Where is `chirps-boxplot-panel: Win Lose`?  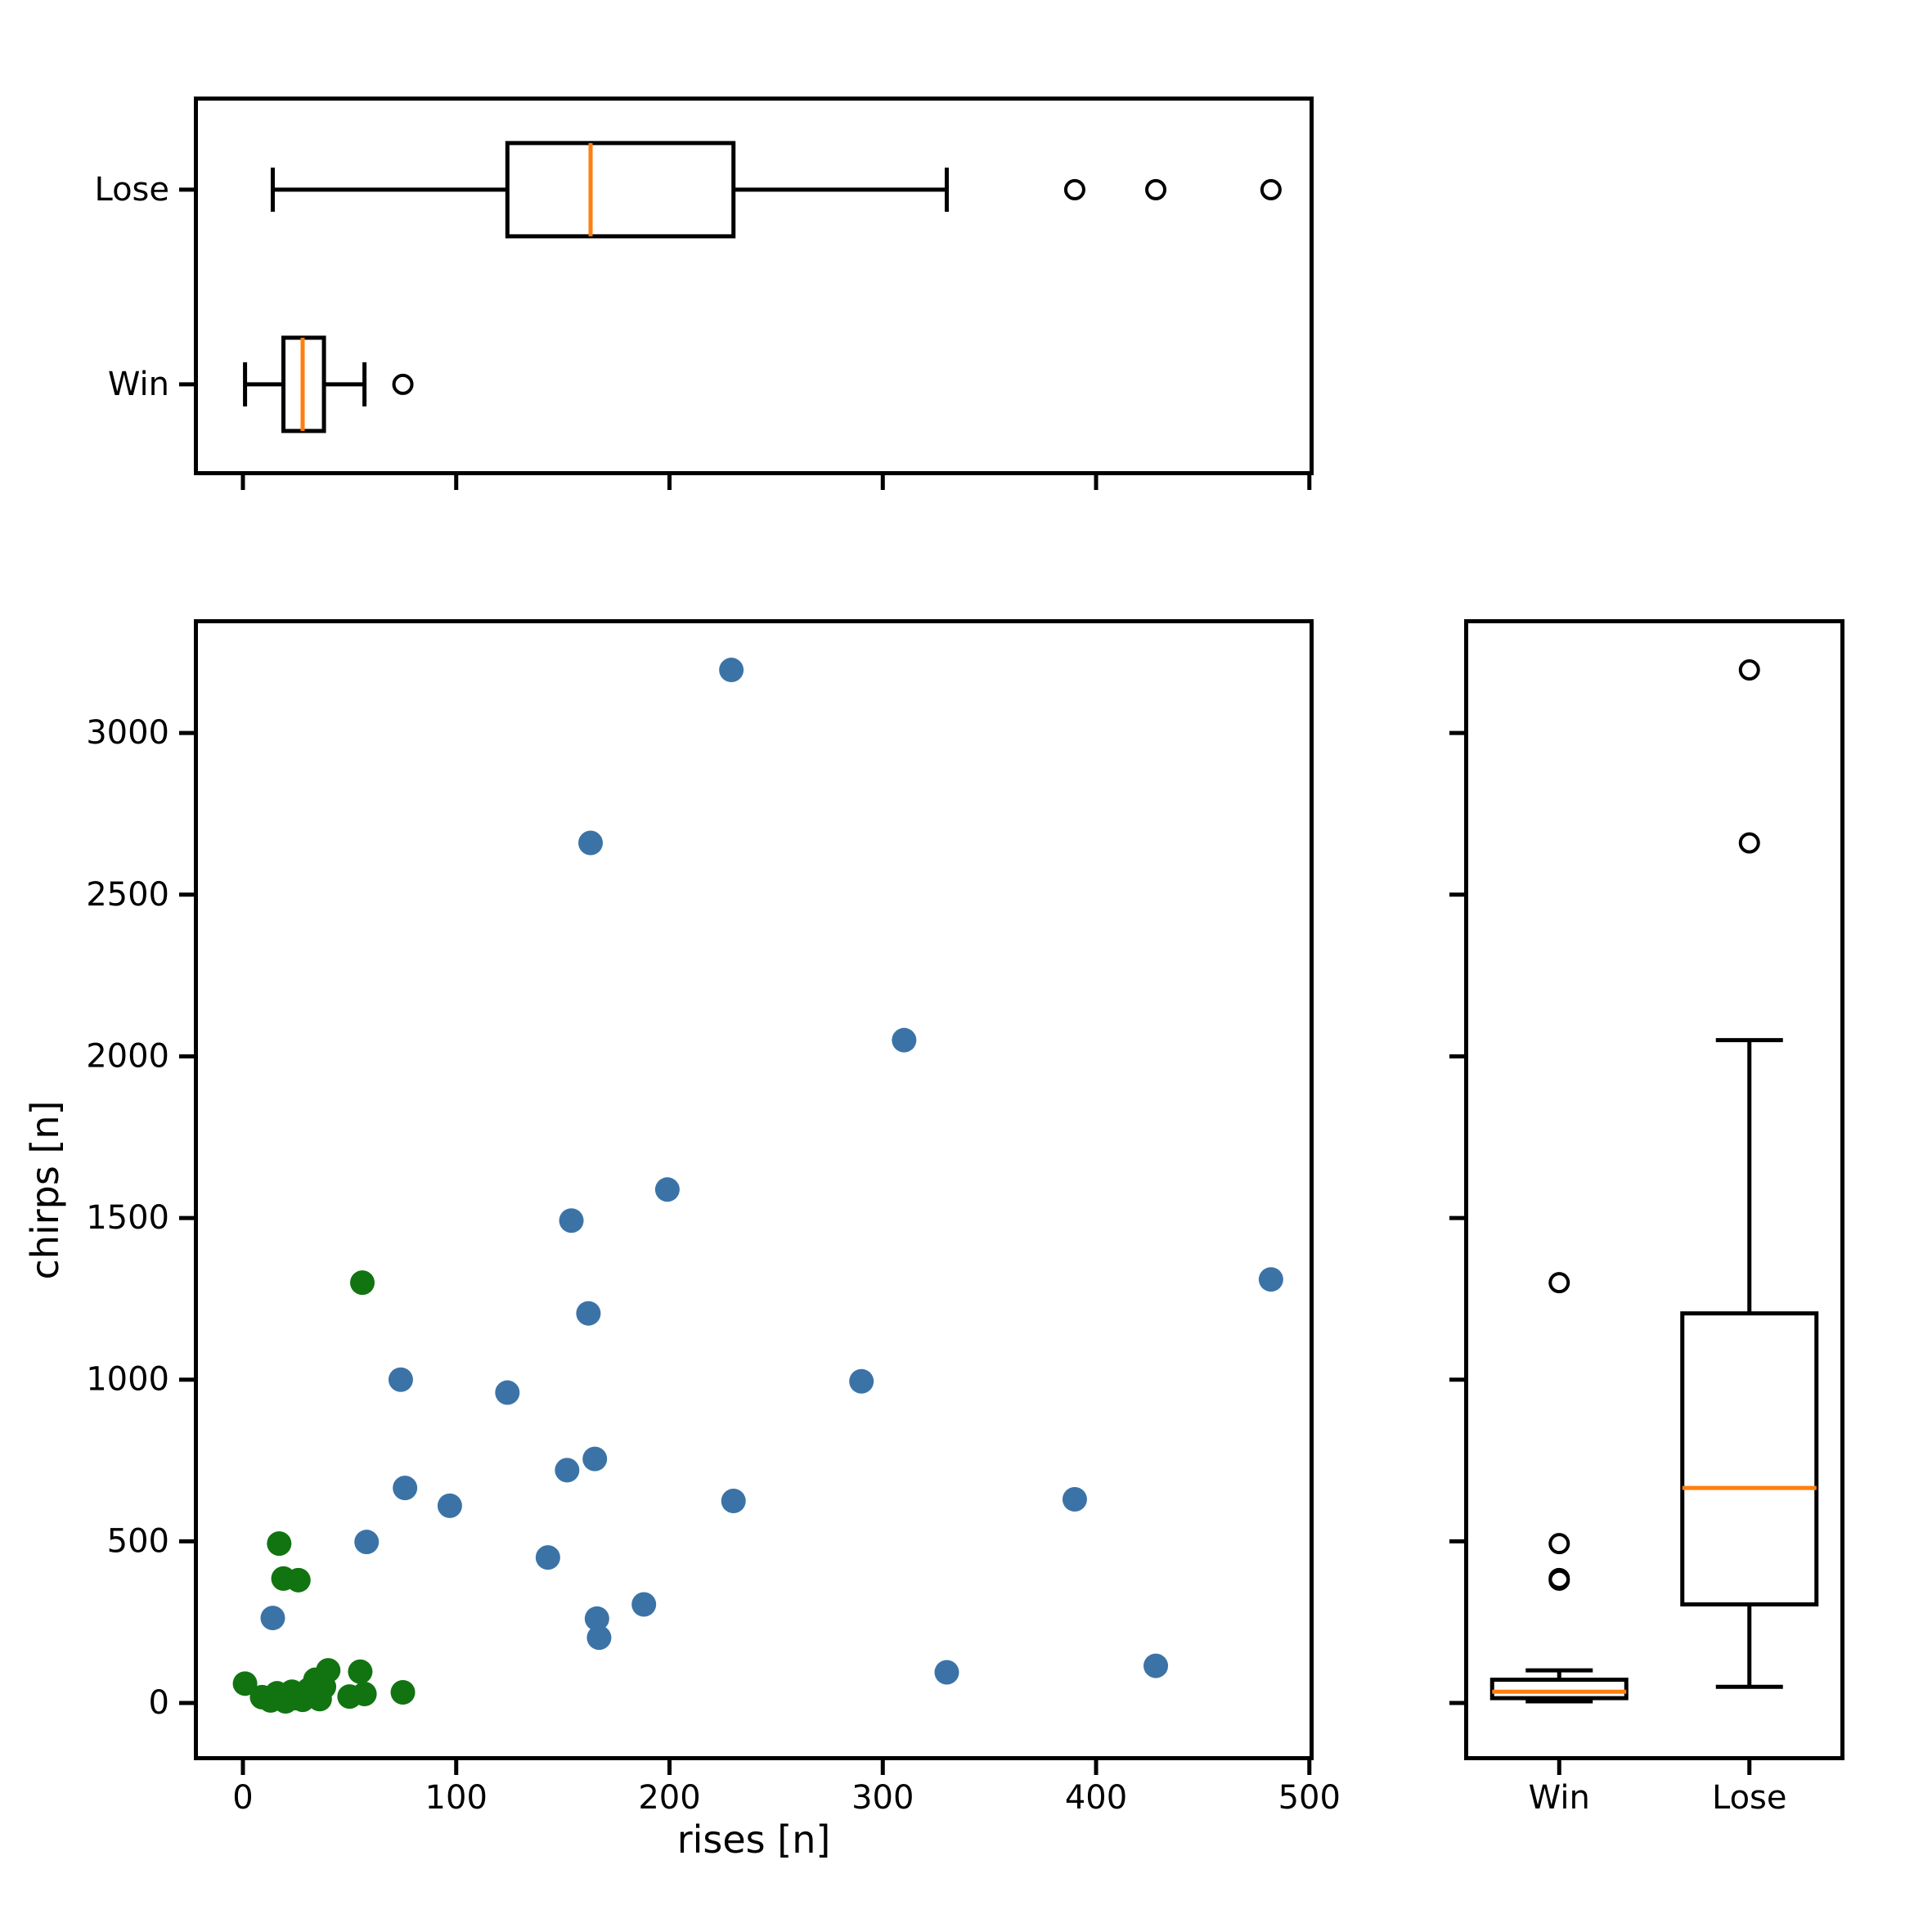 chirps-boxplot-panel: Win Lose is located at coordinates (1647, 1218).